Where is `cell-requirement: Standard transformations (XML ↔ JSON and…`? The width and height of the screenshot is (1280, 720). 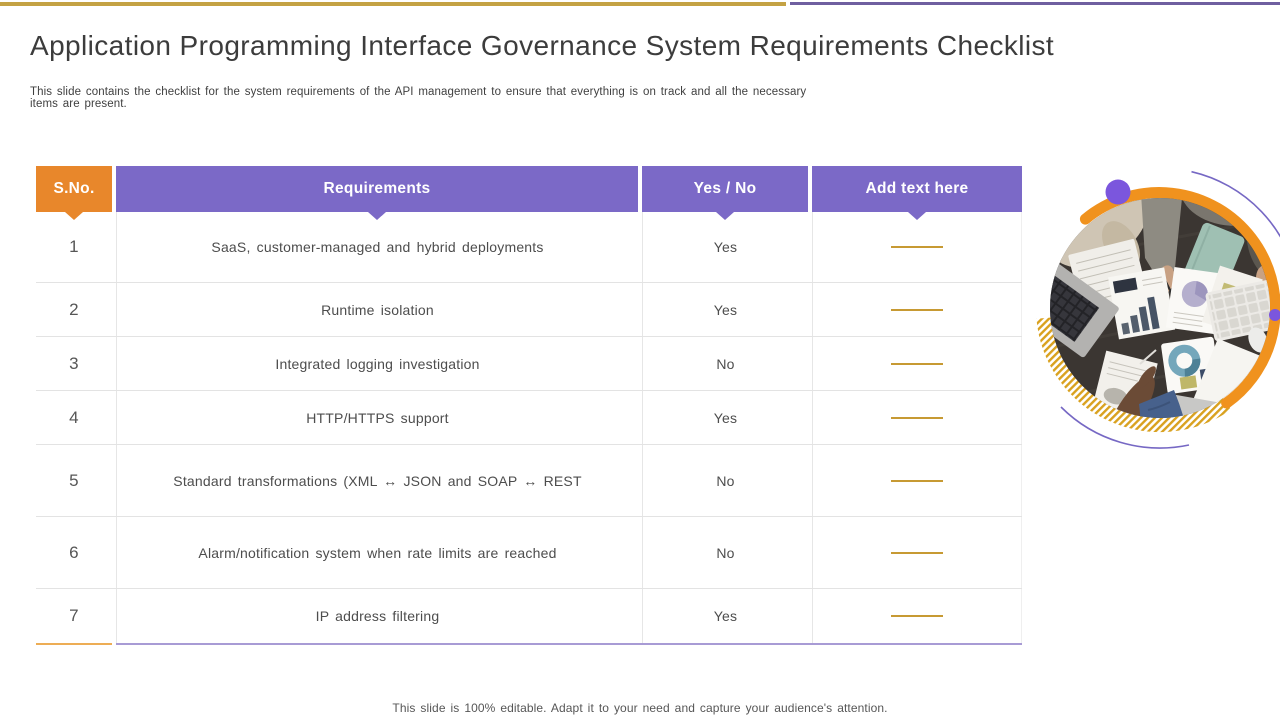 cell-requirement: Standard transformations (XML ↔ JSON and… is located at coordinates (377, 480).